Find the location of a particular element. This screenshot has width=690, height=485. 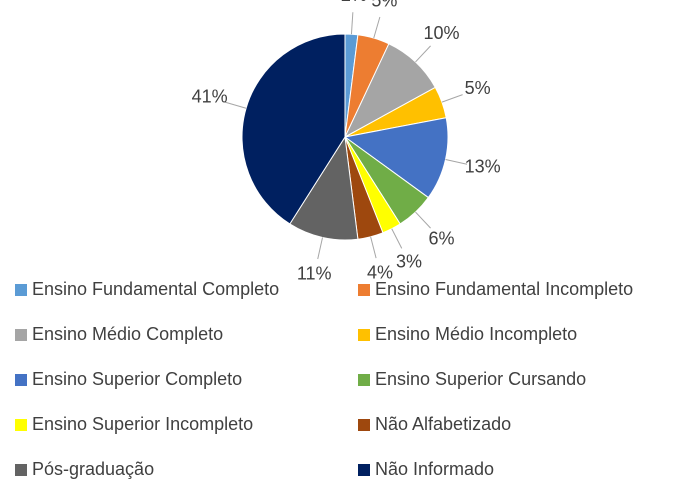

data-label: 2% is located at coordinates (354, 2).